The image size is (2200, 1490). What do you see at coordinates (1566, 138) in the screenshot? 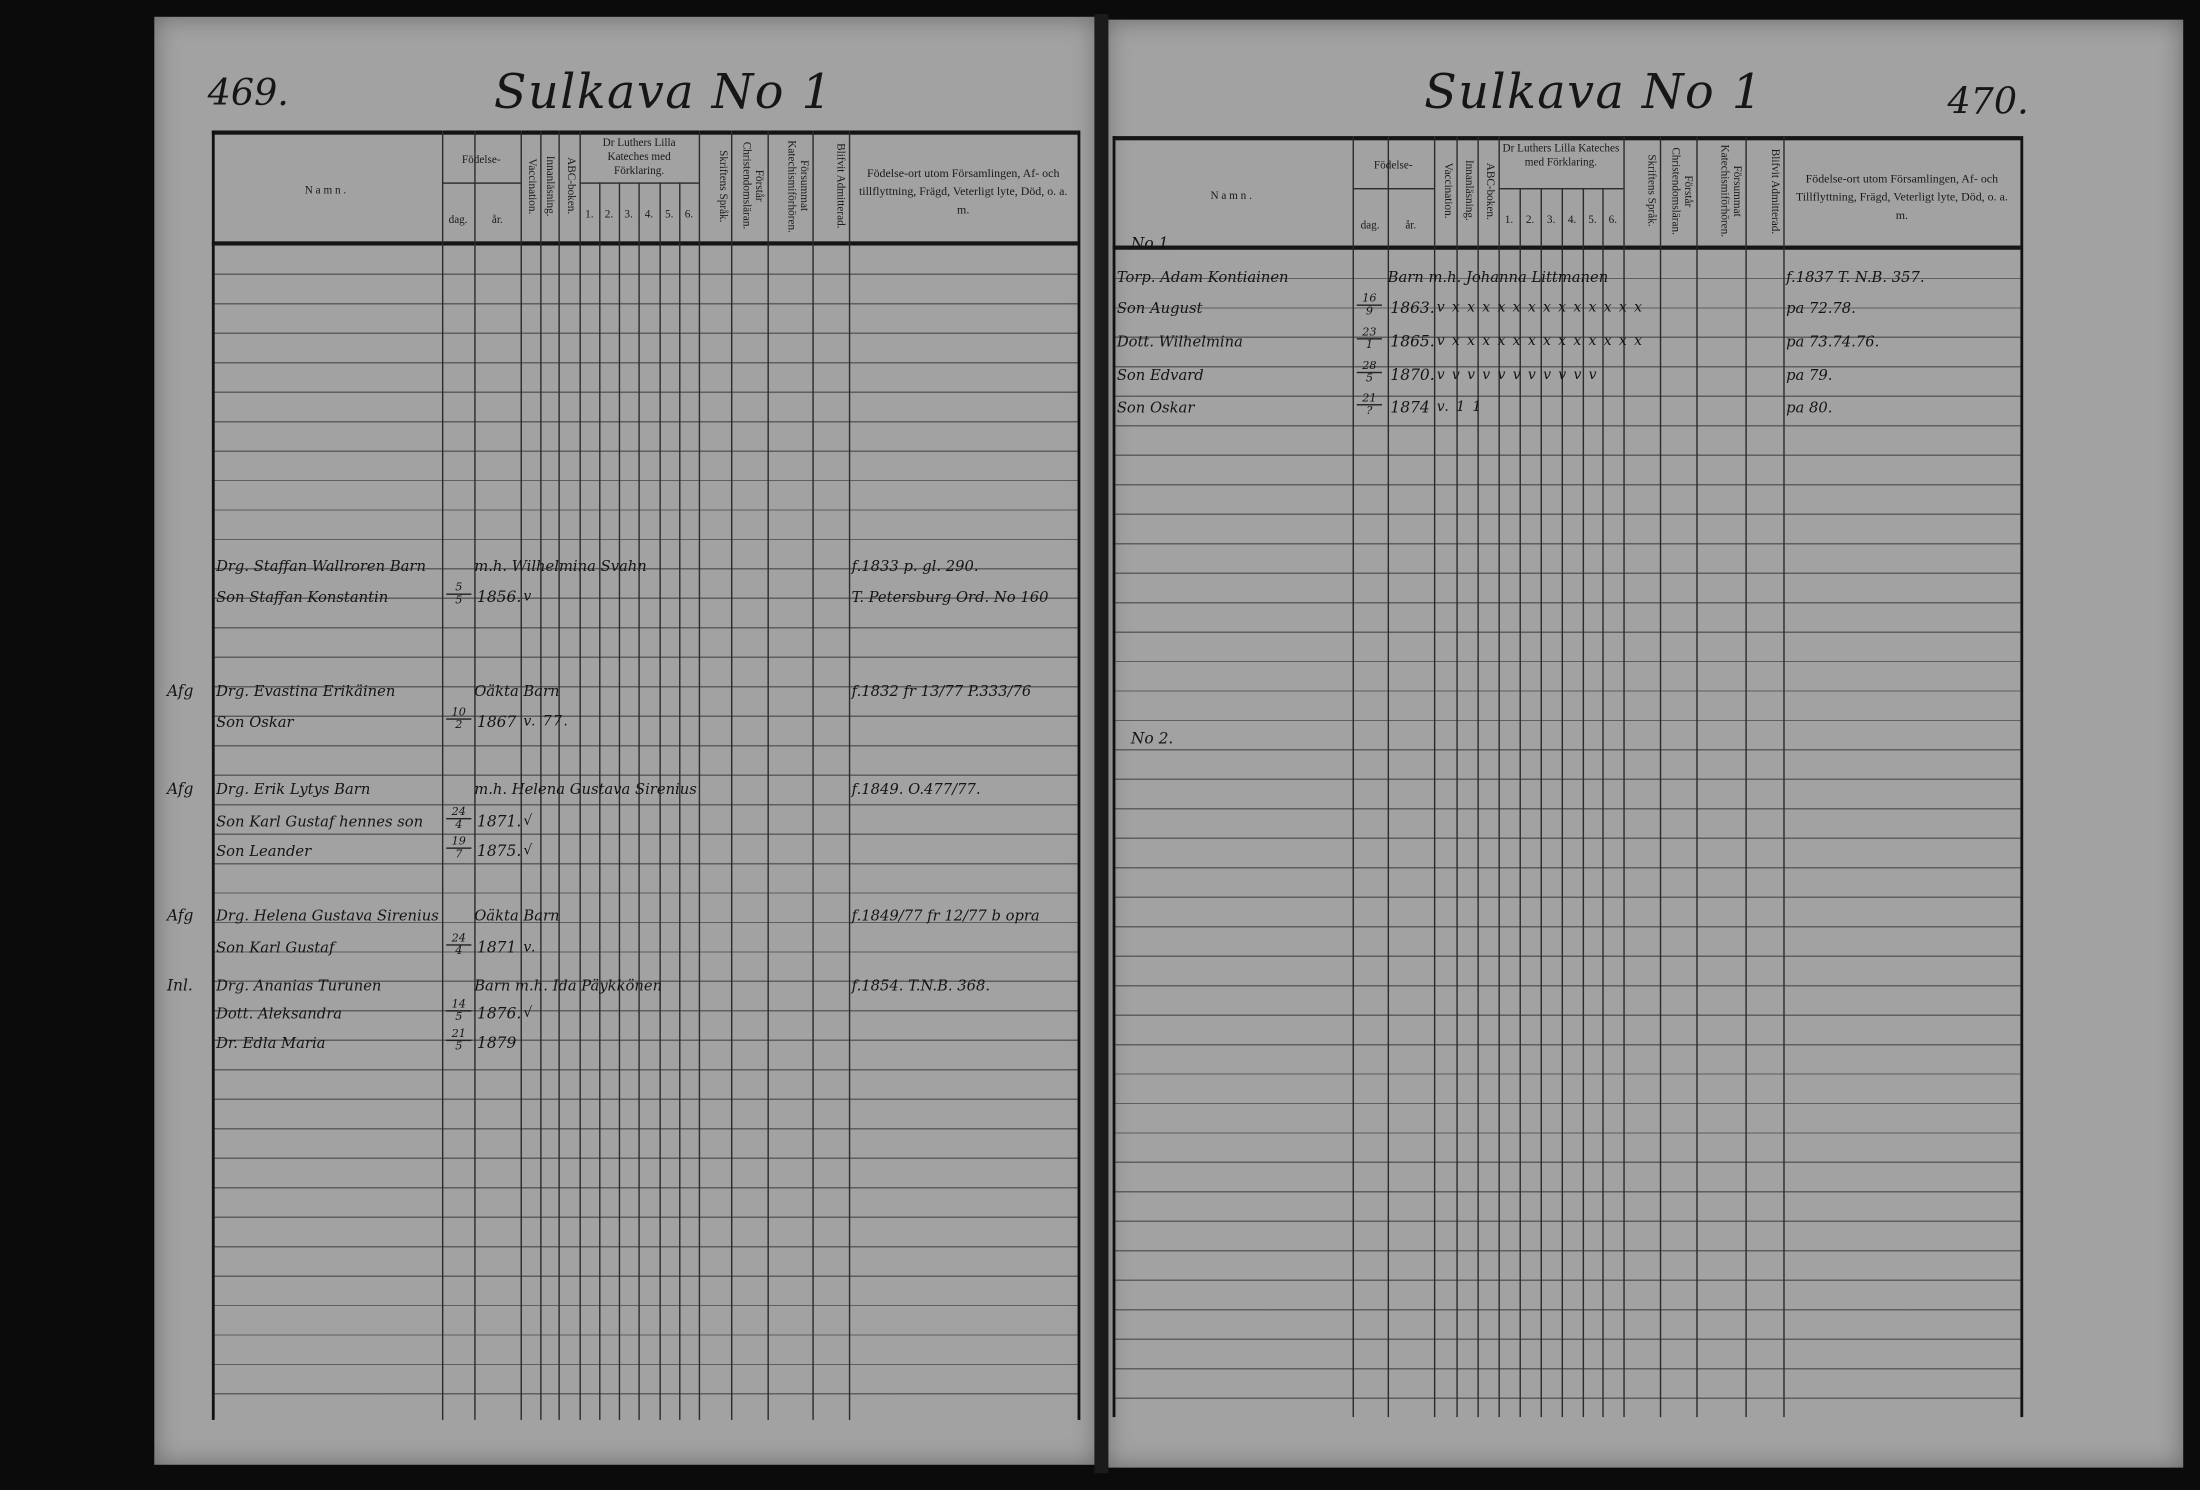
I see `right-table-top-rule` at bounding box center [1566, 138].